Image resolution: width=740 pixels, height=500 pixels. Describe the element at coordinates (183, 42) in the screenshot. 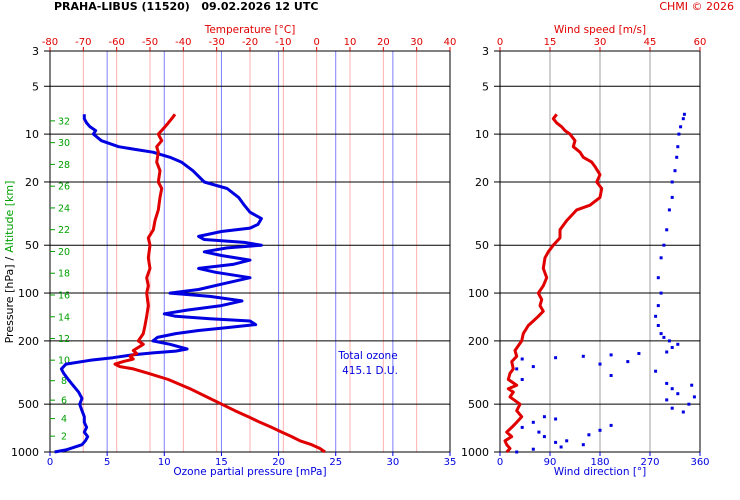

I see `temperature-tick-label: -40` at that location.